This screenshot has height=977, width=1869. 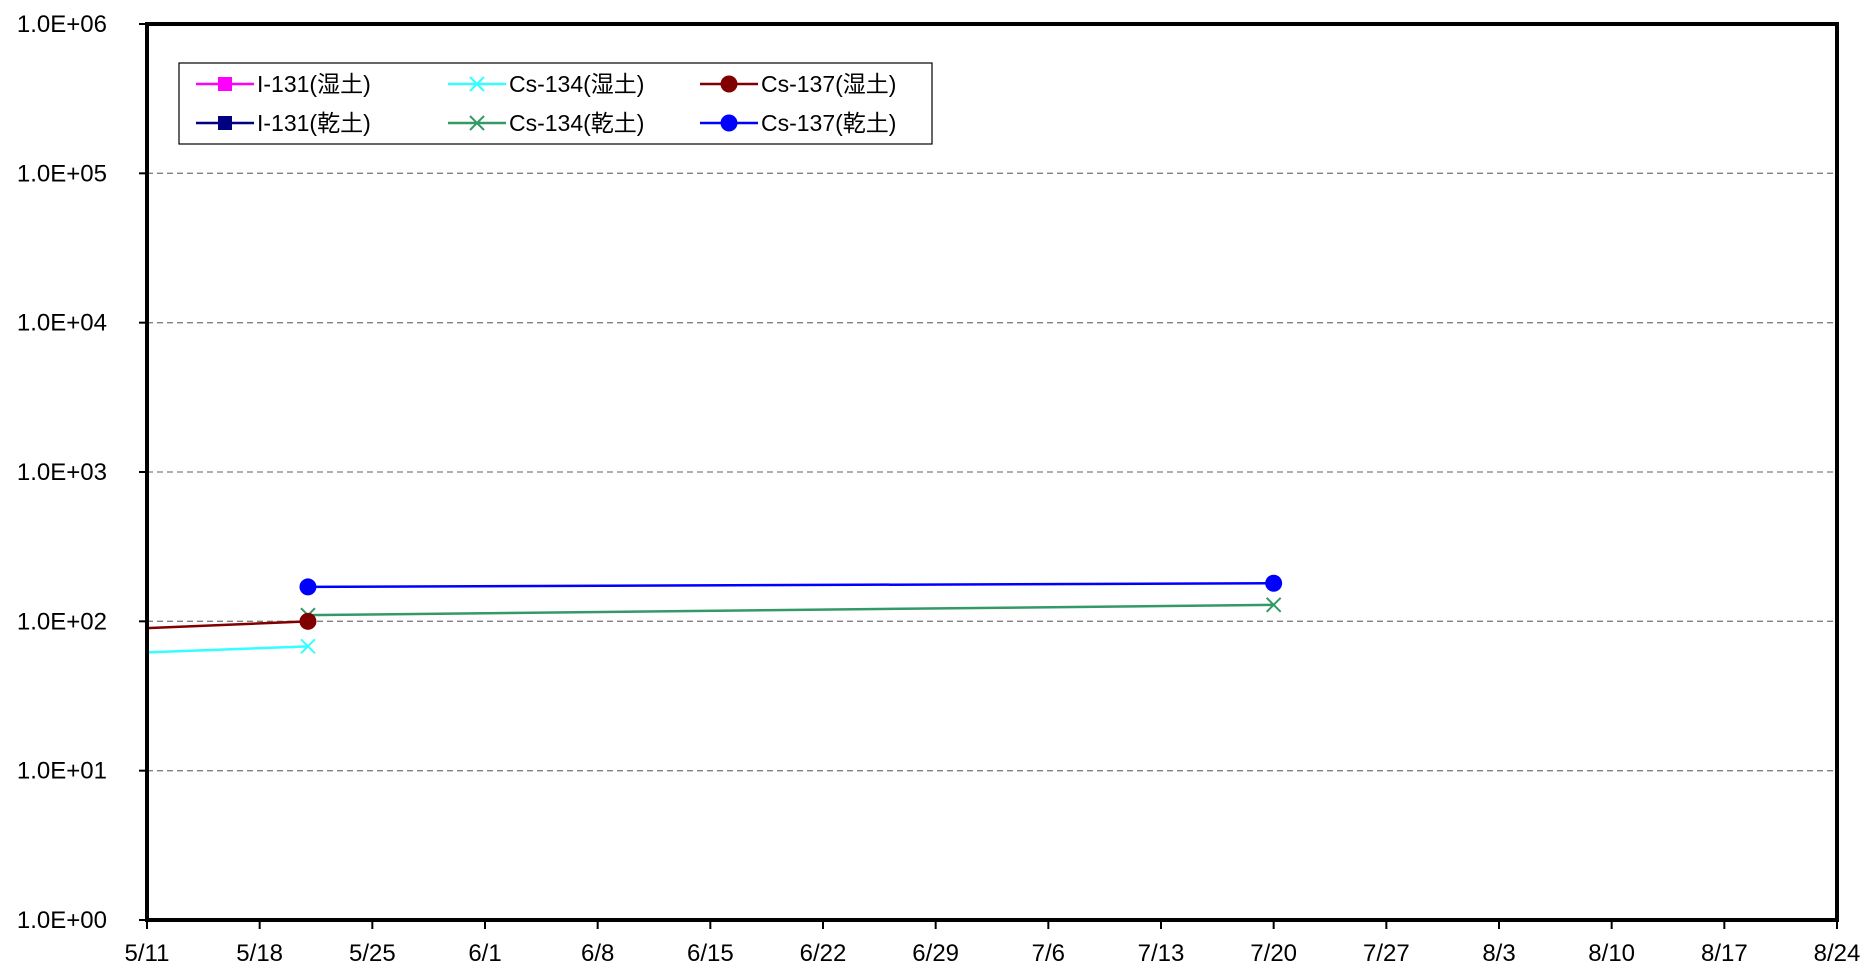 What do you see at coordinates (147, 953) in the screenshot?
I see `x-tick-label: 5/11` at bounding box center [147, 953].